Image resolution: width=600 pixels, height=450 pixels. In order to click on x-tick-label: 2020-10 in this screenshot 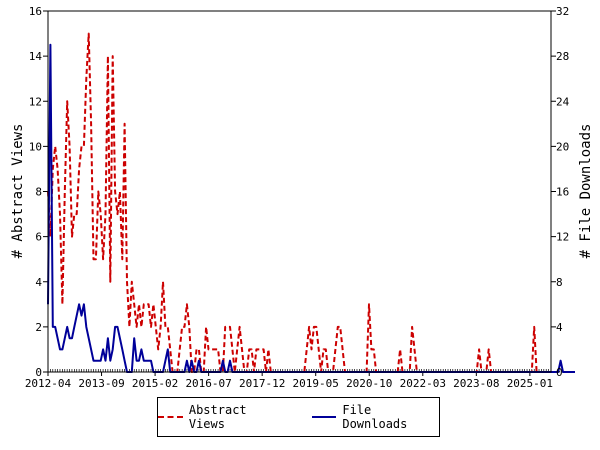, I will do `click(369, 383)`.